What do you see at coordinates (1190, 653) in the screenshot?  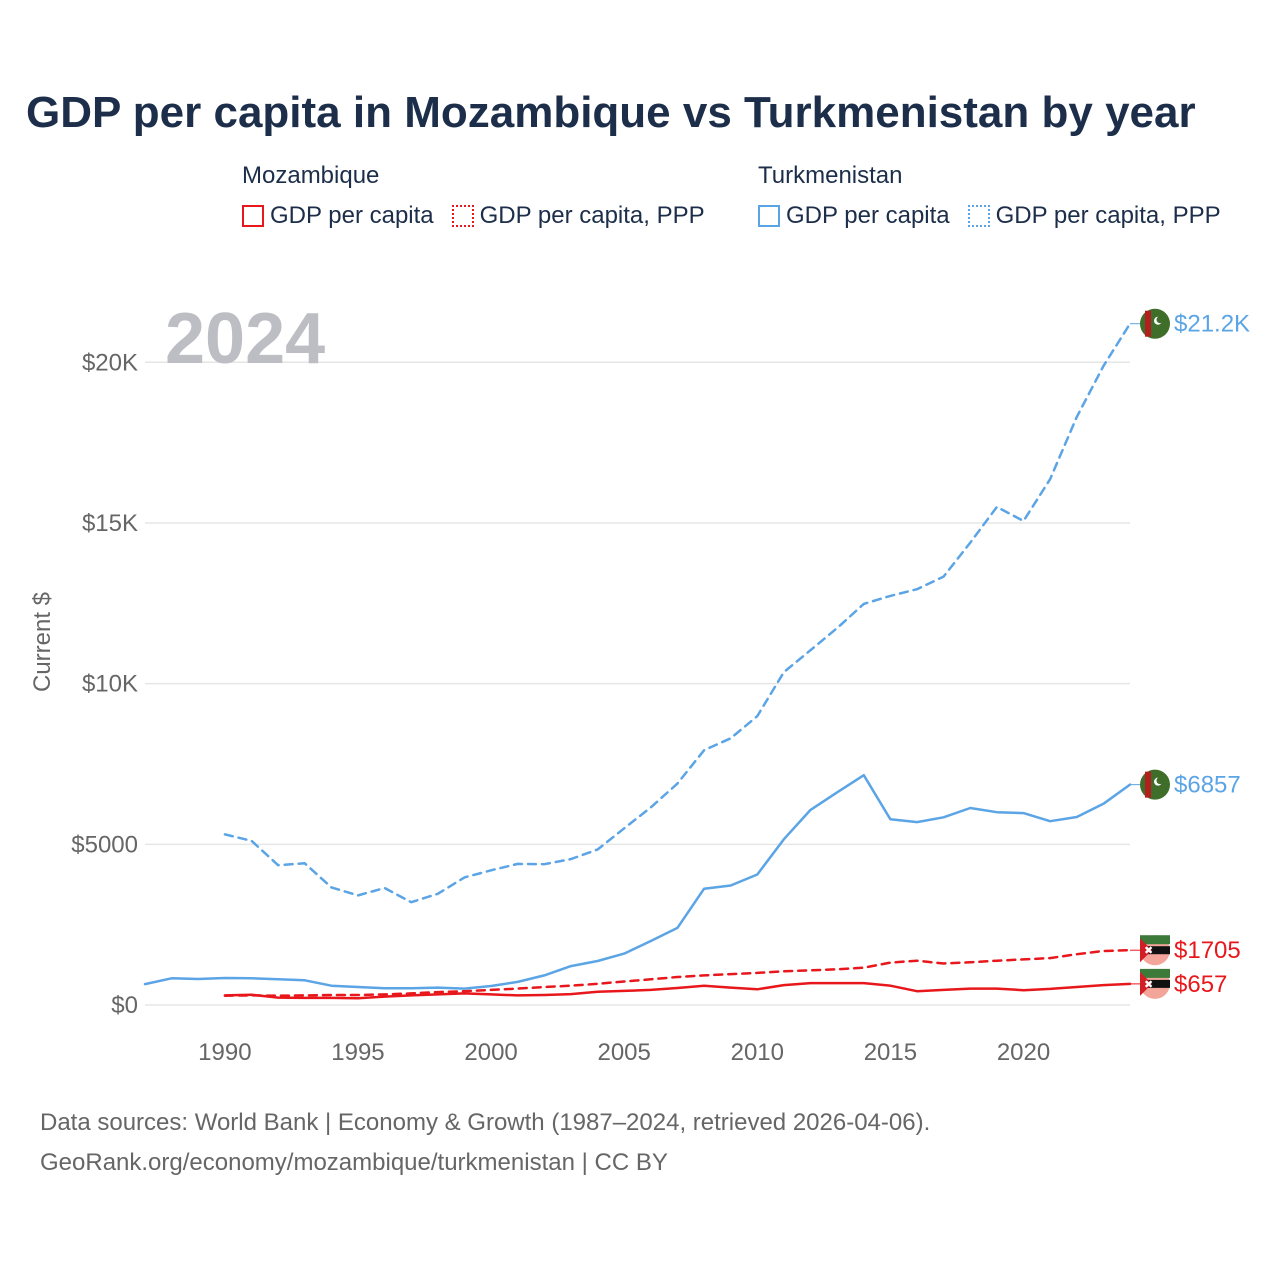 I see `end-labels: $21.2K $6857 ✖ $1705 ✖ $657` at bounding box center [1190, 653].